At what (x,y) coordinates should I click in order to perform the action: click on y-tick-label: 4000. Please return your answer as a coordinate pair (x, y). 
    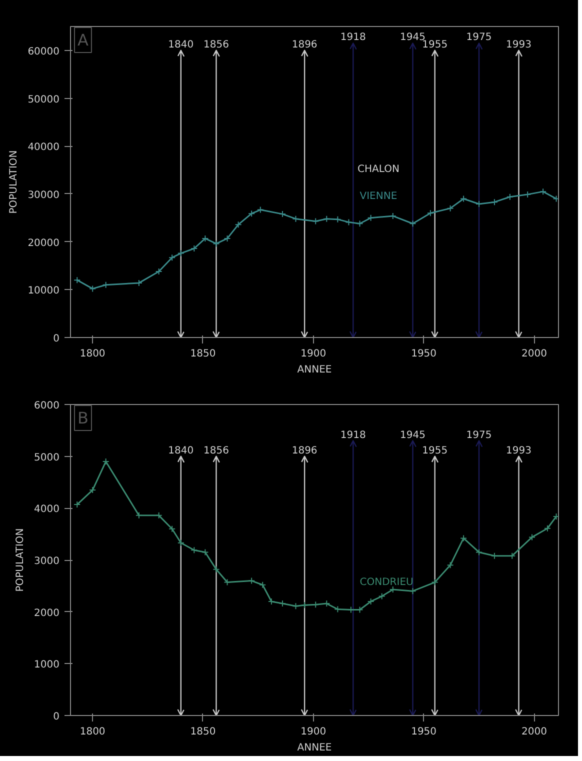
    Looking at the image, I should click on (47, 510).